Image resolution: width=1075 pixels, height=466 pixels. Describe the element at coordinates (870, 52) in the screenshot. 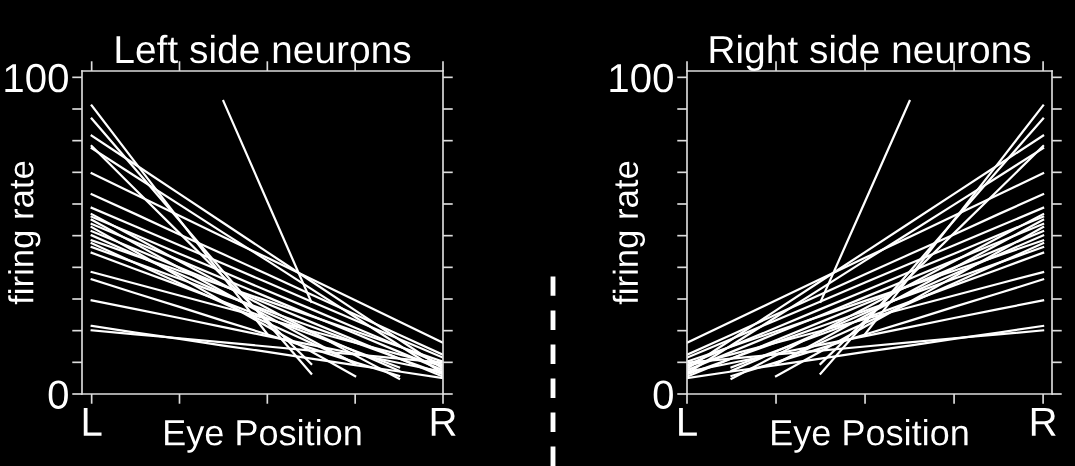

I see `chart-title: Right side neurons` at that location.